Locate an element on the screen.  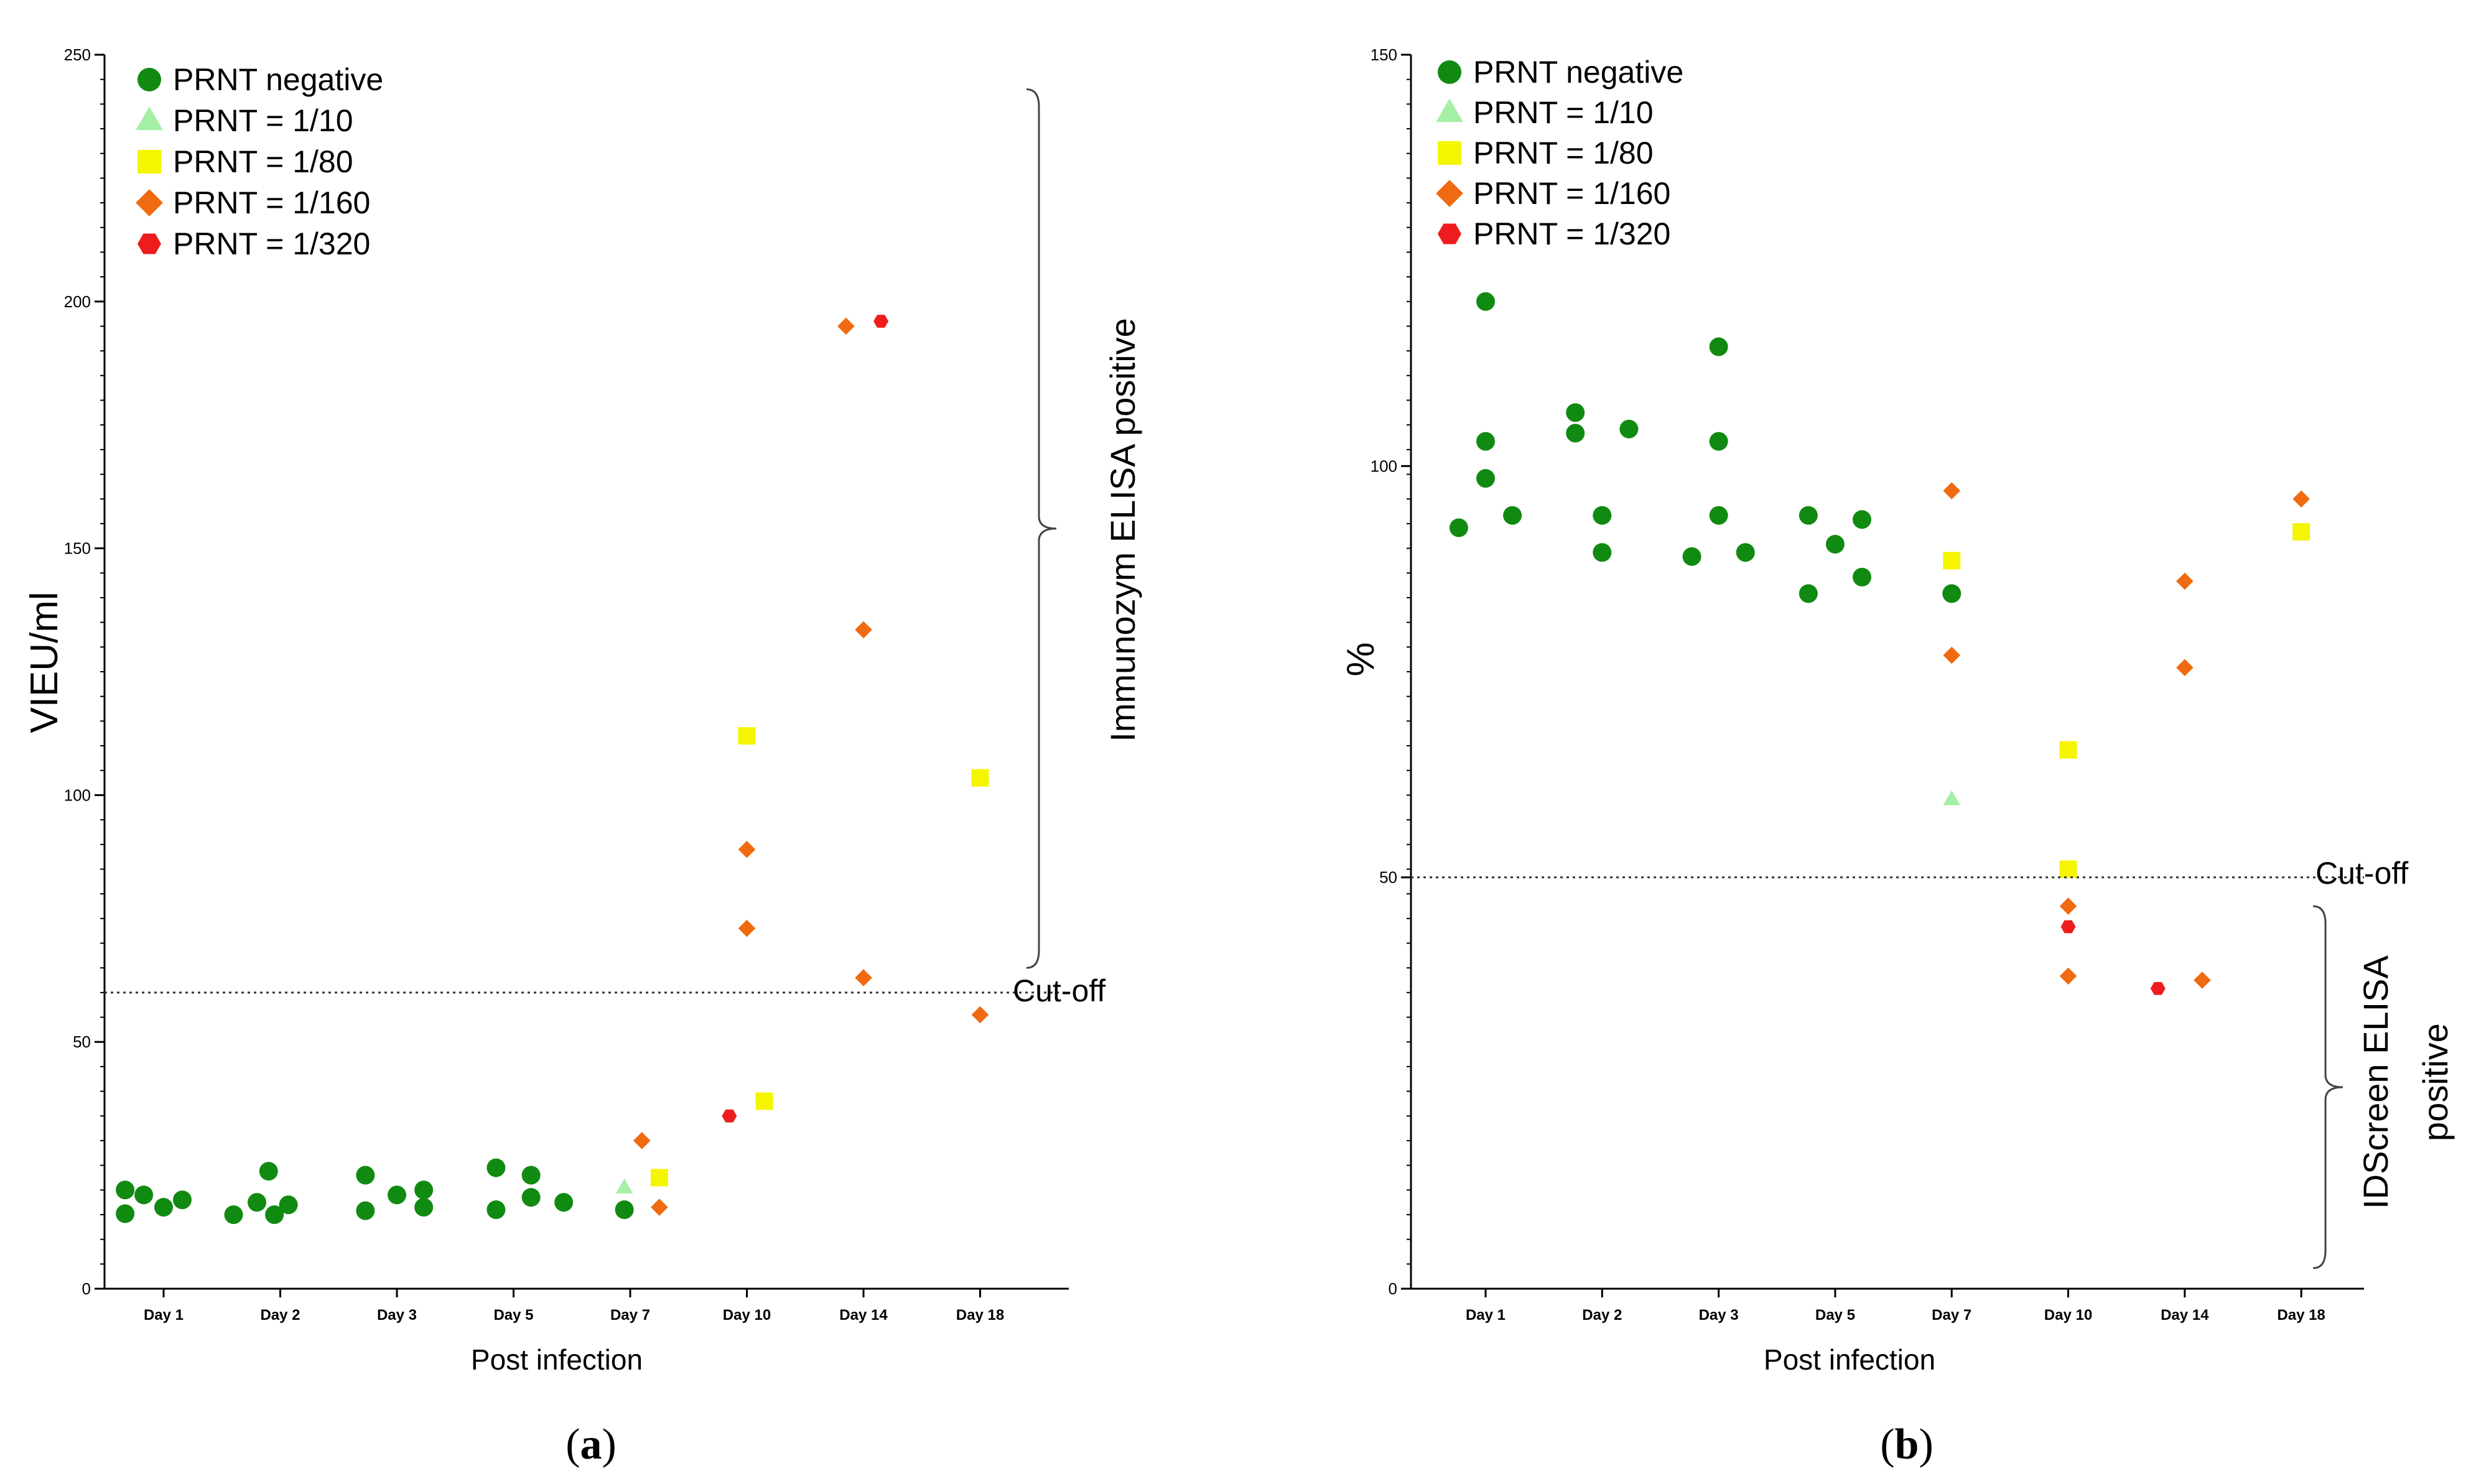
panel-b-x-axis-title: Post infection is located at coordinates (1849, 1360).